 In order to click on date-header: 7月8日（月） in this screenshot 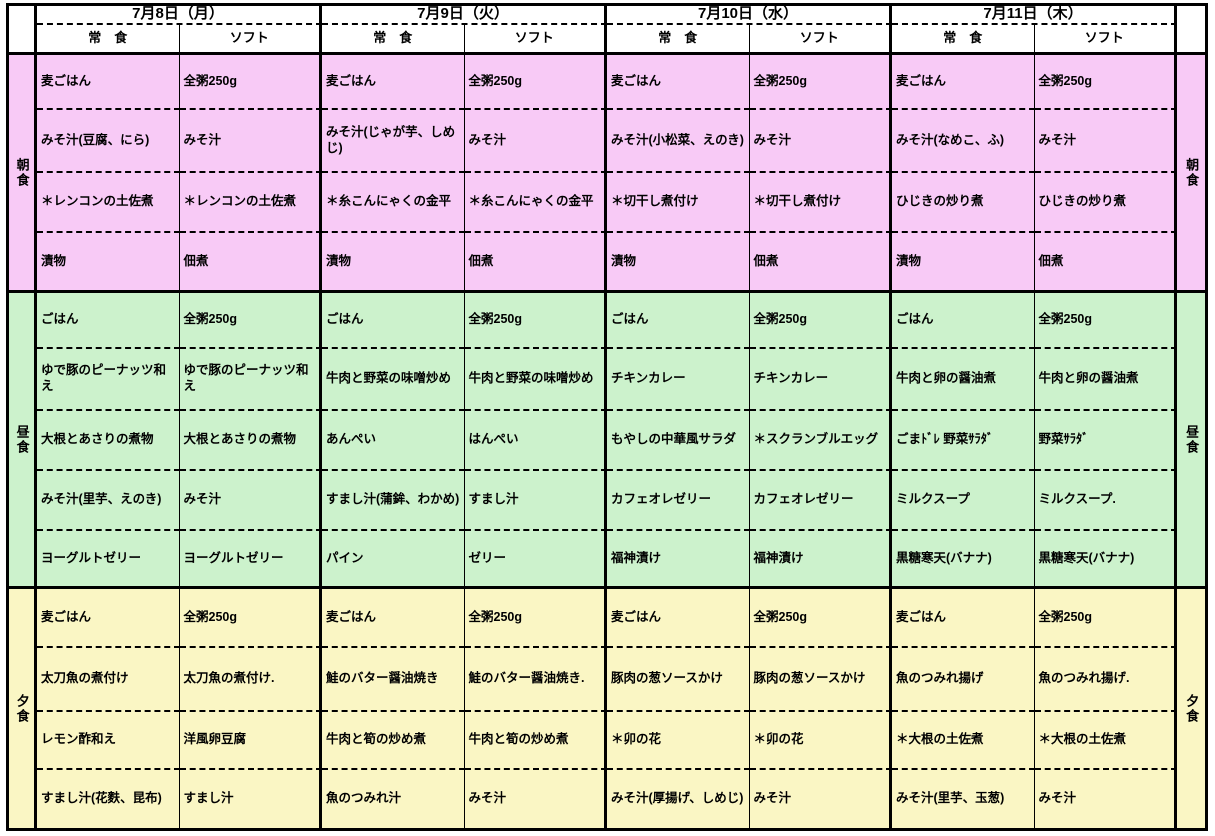, I will do `click(179, 15)`.